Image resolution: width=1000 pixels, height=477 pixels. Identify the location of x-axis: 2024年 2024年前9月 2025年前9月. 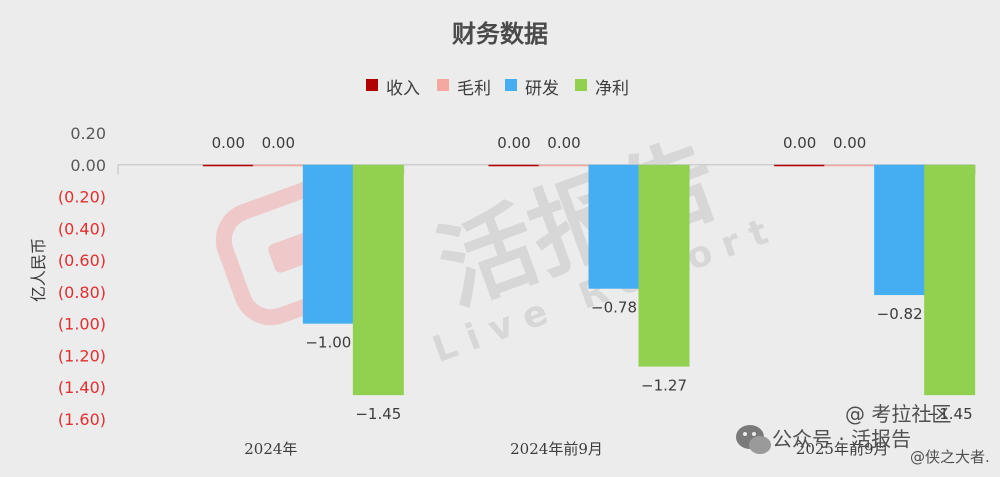
(566, 449).